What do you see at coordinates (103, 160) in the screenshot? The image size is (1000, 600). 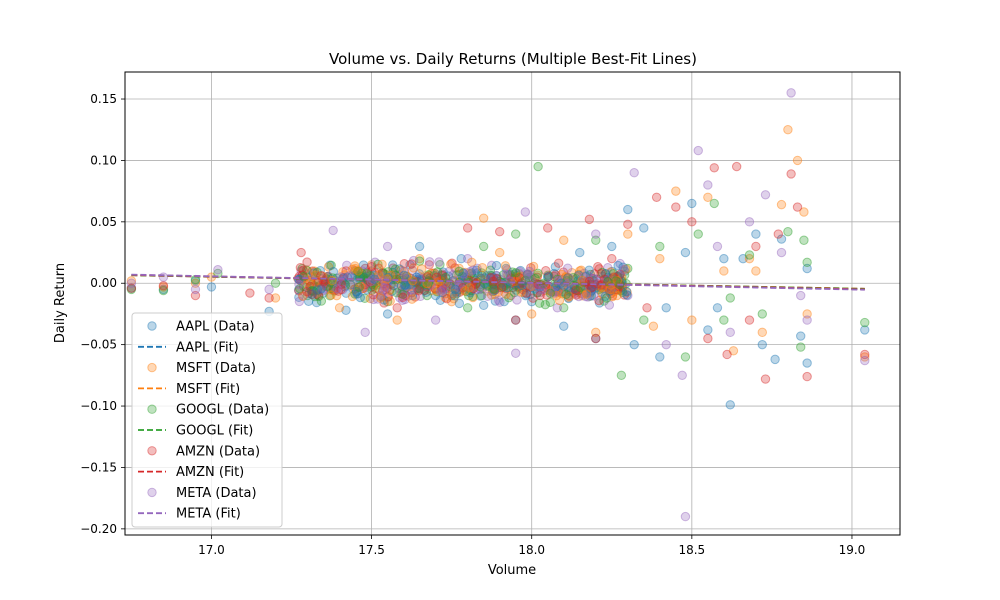 I see `y-tick-label: 0.10` at bounding box center [103, 160].